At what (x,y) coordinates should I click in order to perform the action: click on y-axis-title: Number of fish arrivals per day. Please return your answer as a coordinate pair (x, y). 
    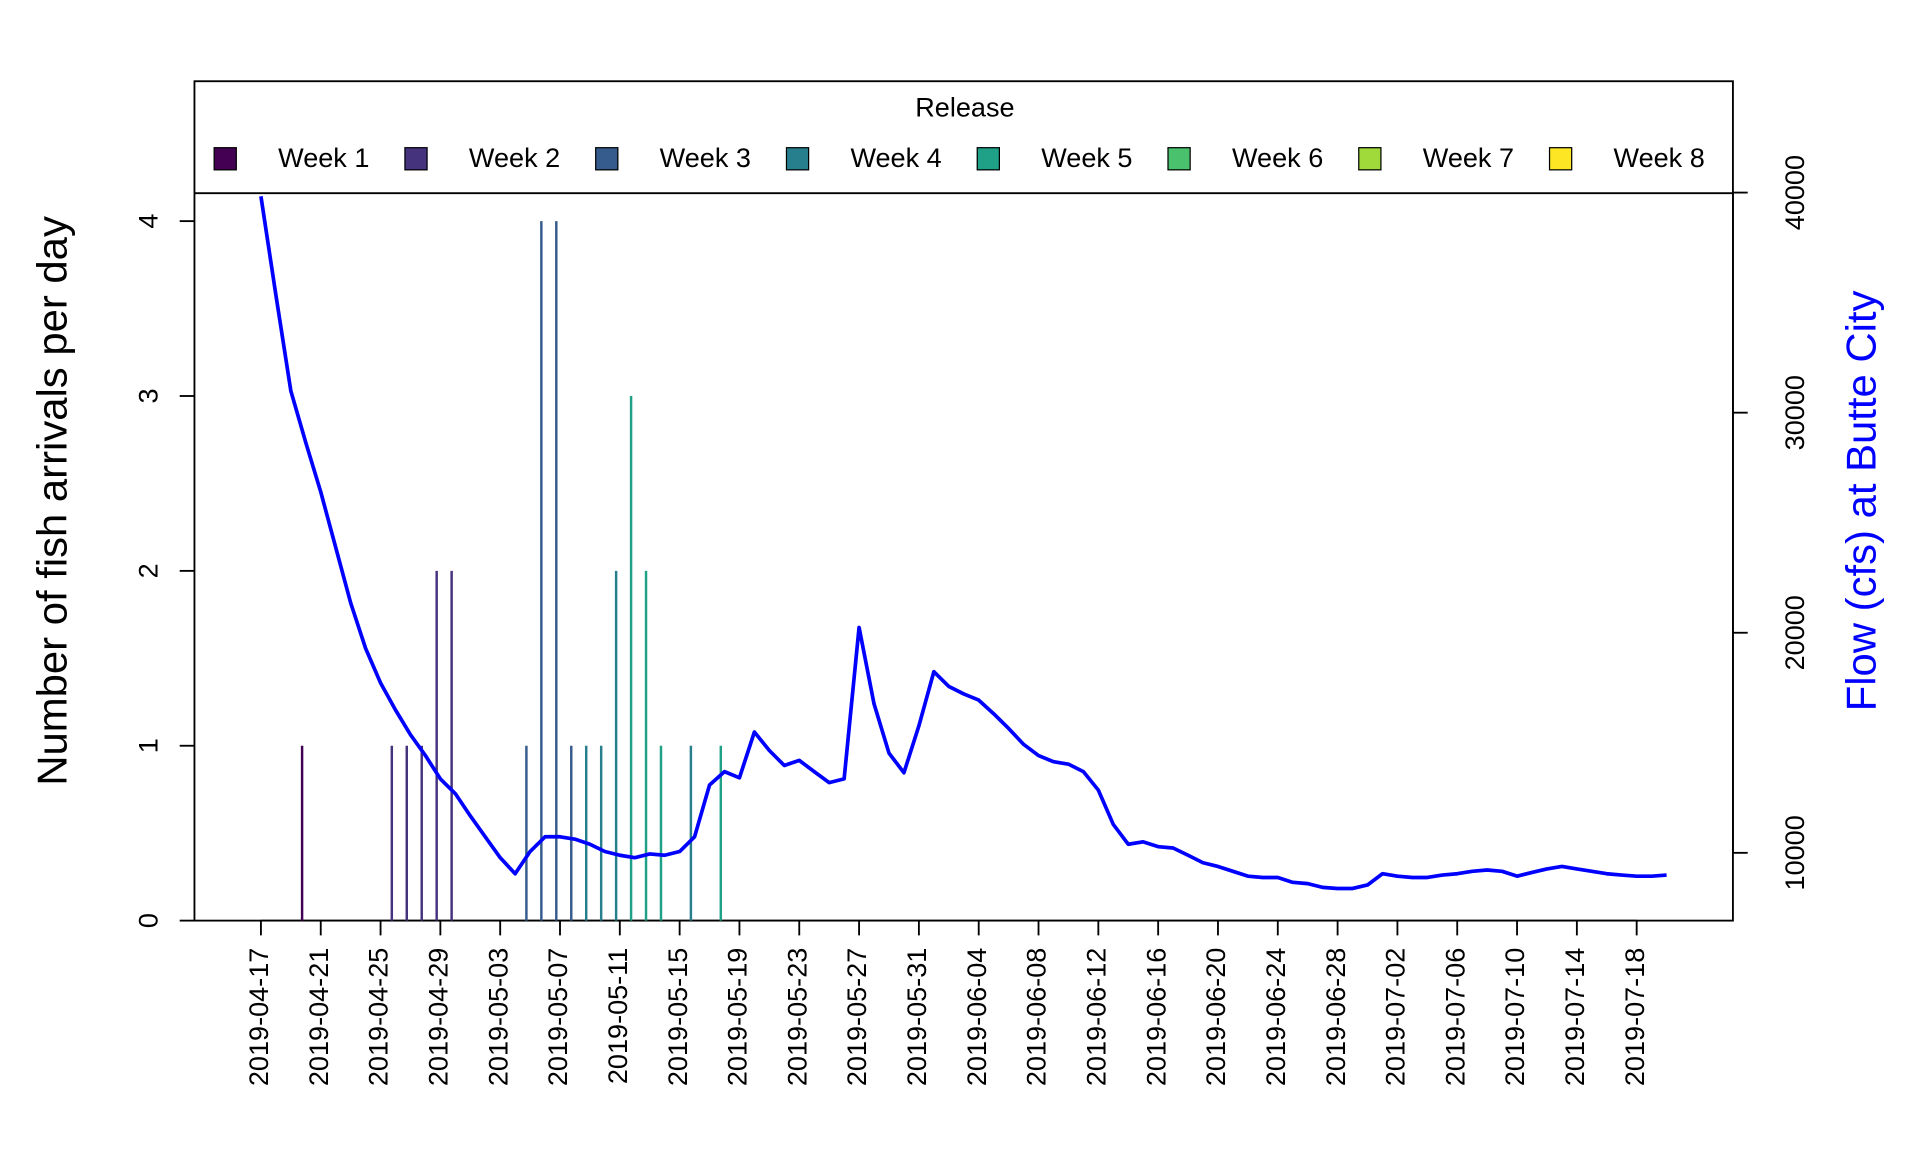
    Looking at the image, I should click on (51, 501).